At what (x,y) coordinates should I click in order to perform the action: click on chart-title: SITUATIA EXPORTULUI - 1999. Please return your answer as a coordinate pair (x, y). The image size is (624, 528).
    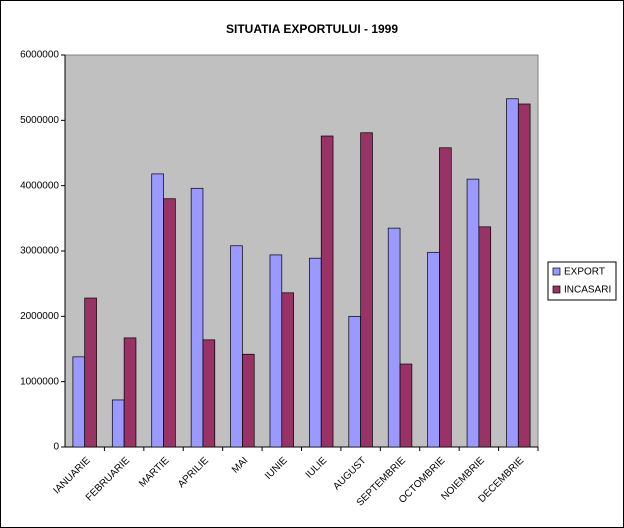
    Looking at the image, I should click on (312, 29).